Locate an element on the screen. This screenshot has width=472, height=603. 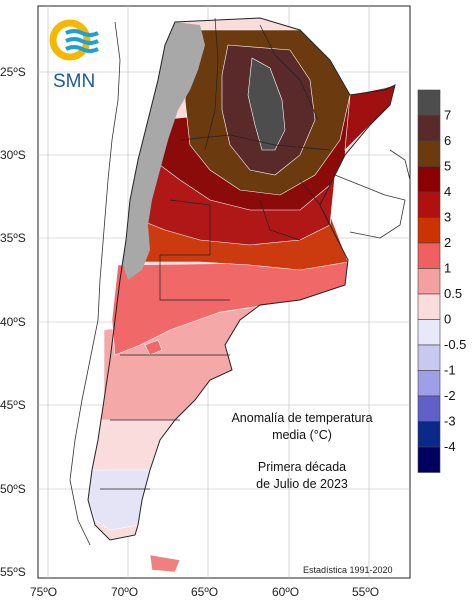
legend-label: 7 is located at coordinates (447, 115).